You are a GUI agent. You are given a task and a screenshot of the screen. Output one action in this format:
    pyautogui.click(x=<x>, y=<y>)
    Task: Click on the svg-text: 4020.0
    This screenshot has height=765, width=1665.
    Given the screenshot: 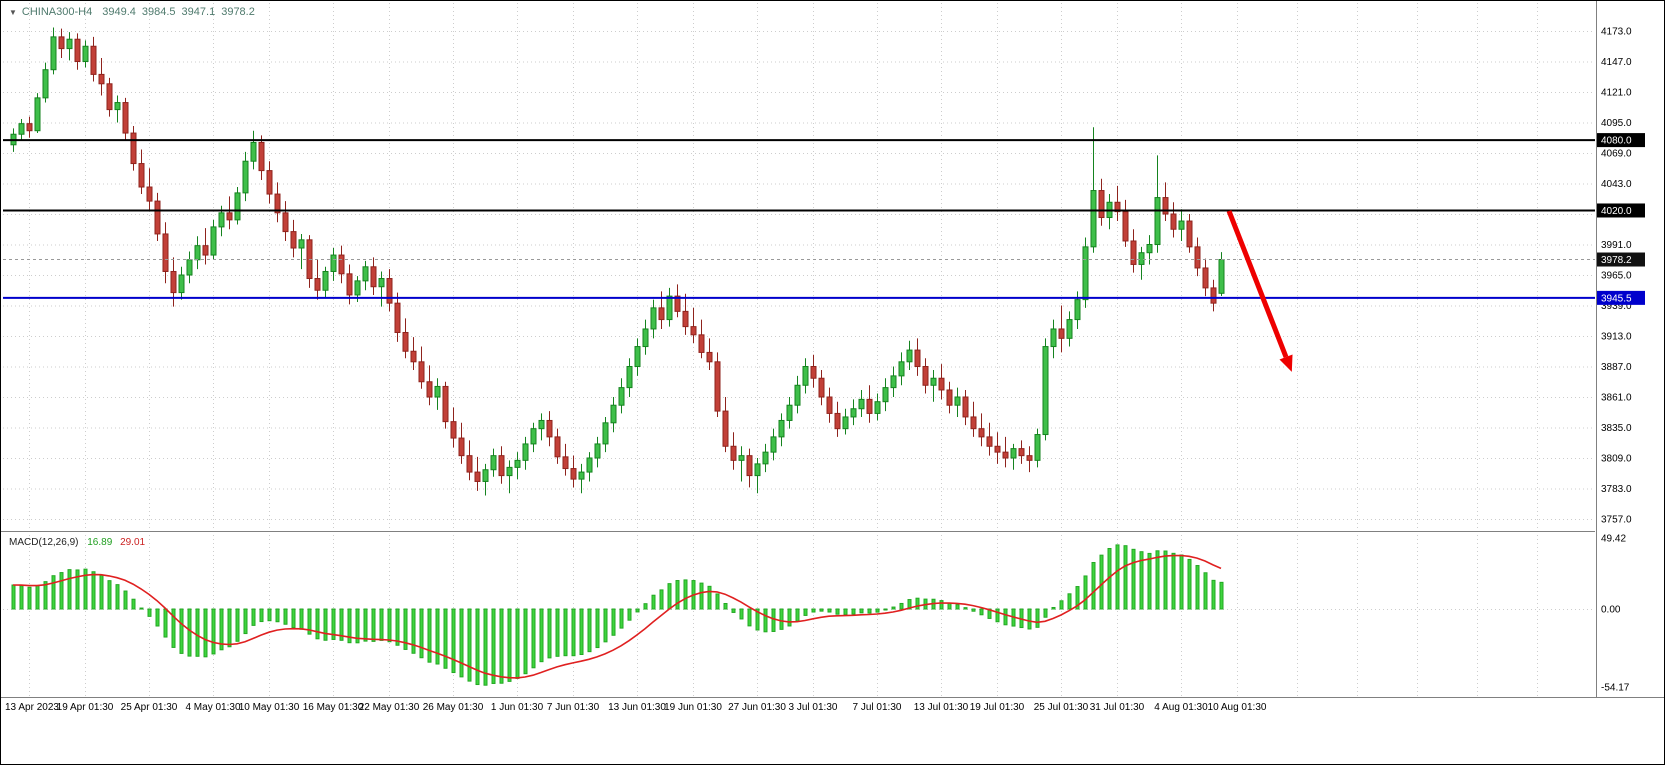 What is the action you would take?
    pyautogui.click(x=1616, y=211)
    